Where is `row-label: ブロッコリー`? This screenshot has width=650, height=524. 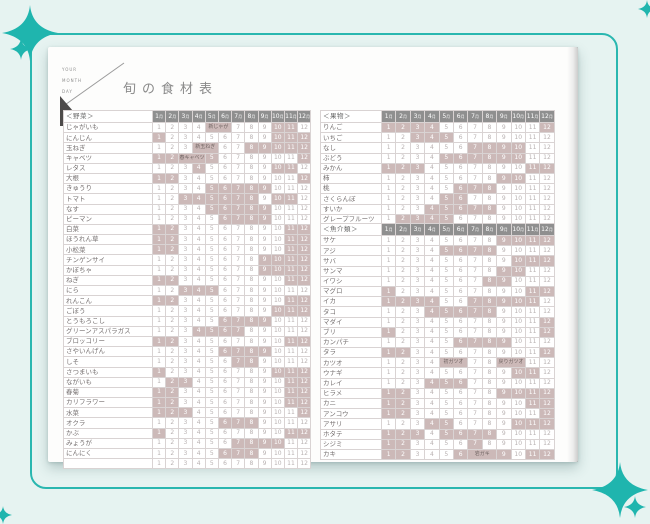
row-label: ブロッコリー is located at coordinates (108, 341).